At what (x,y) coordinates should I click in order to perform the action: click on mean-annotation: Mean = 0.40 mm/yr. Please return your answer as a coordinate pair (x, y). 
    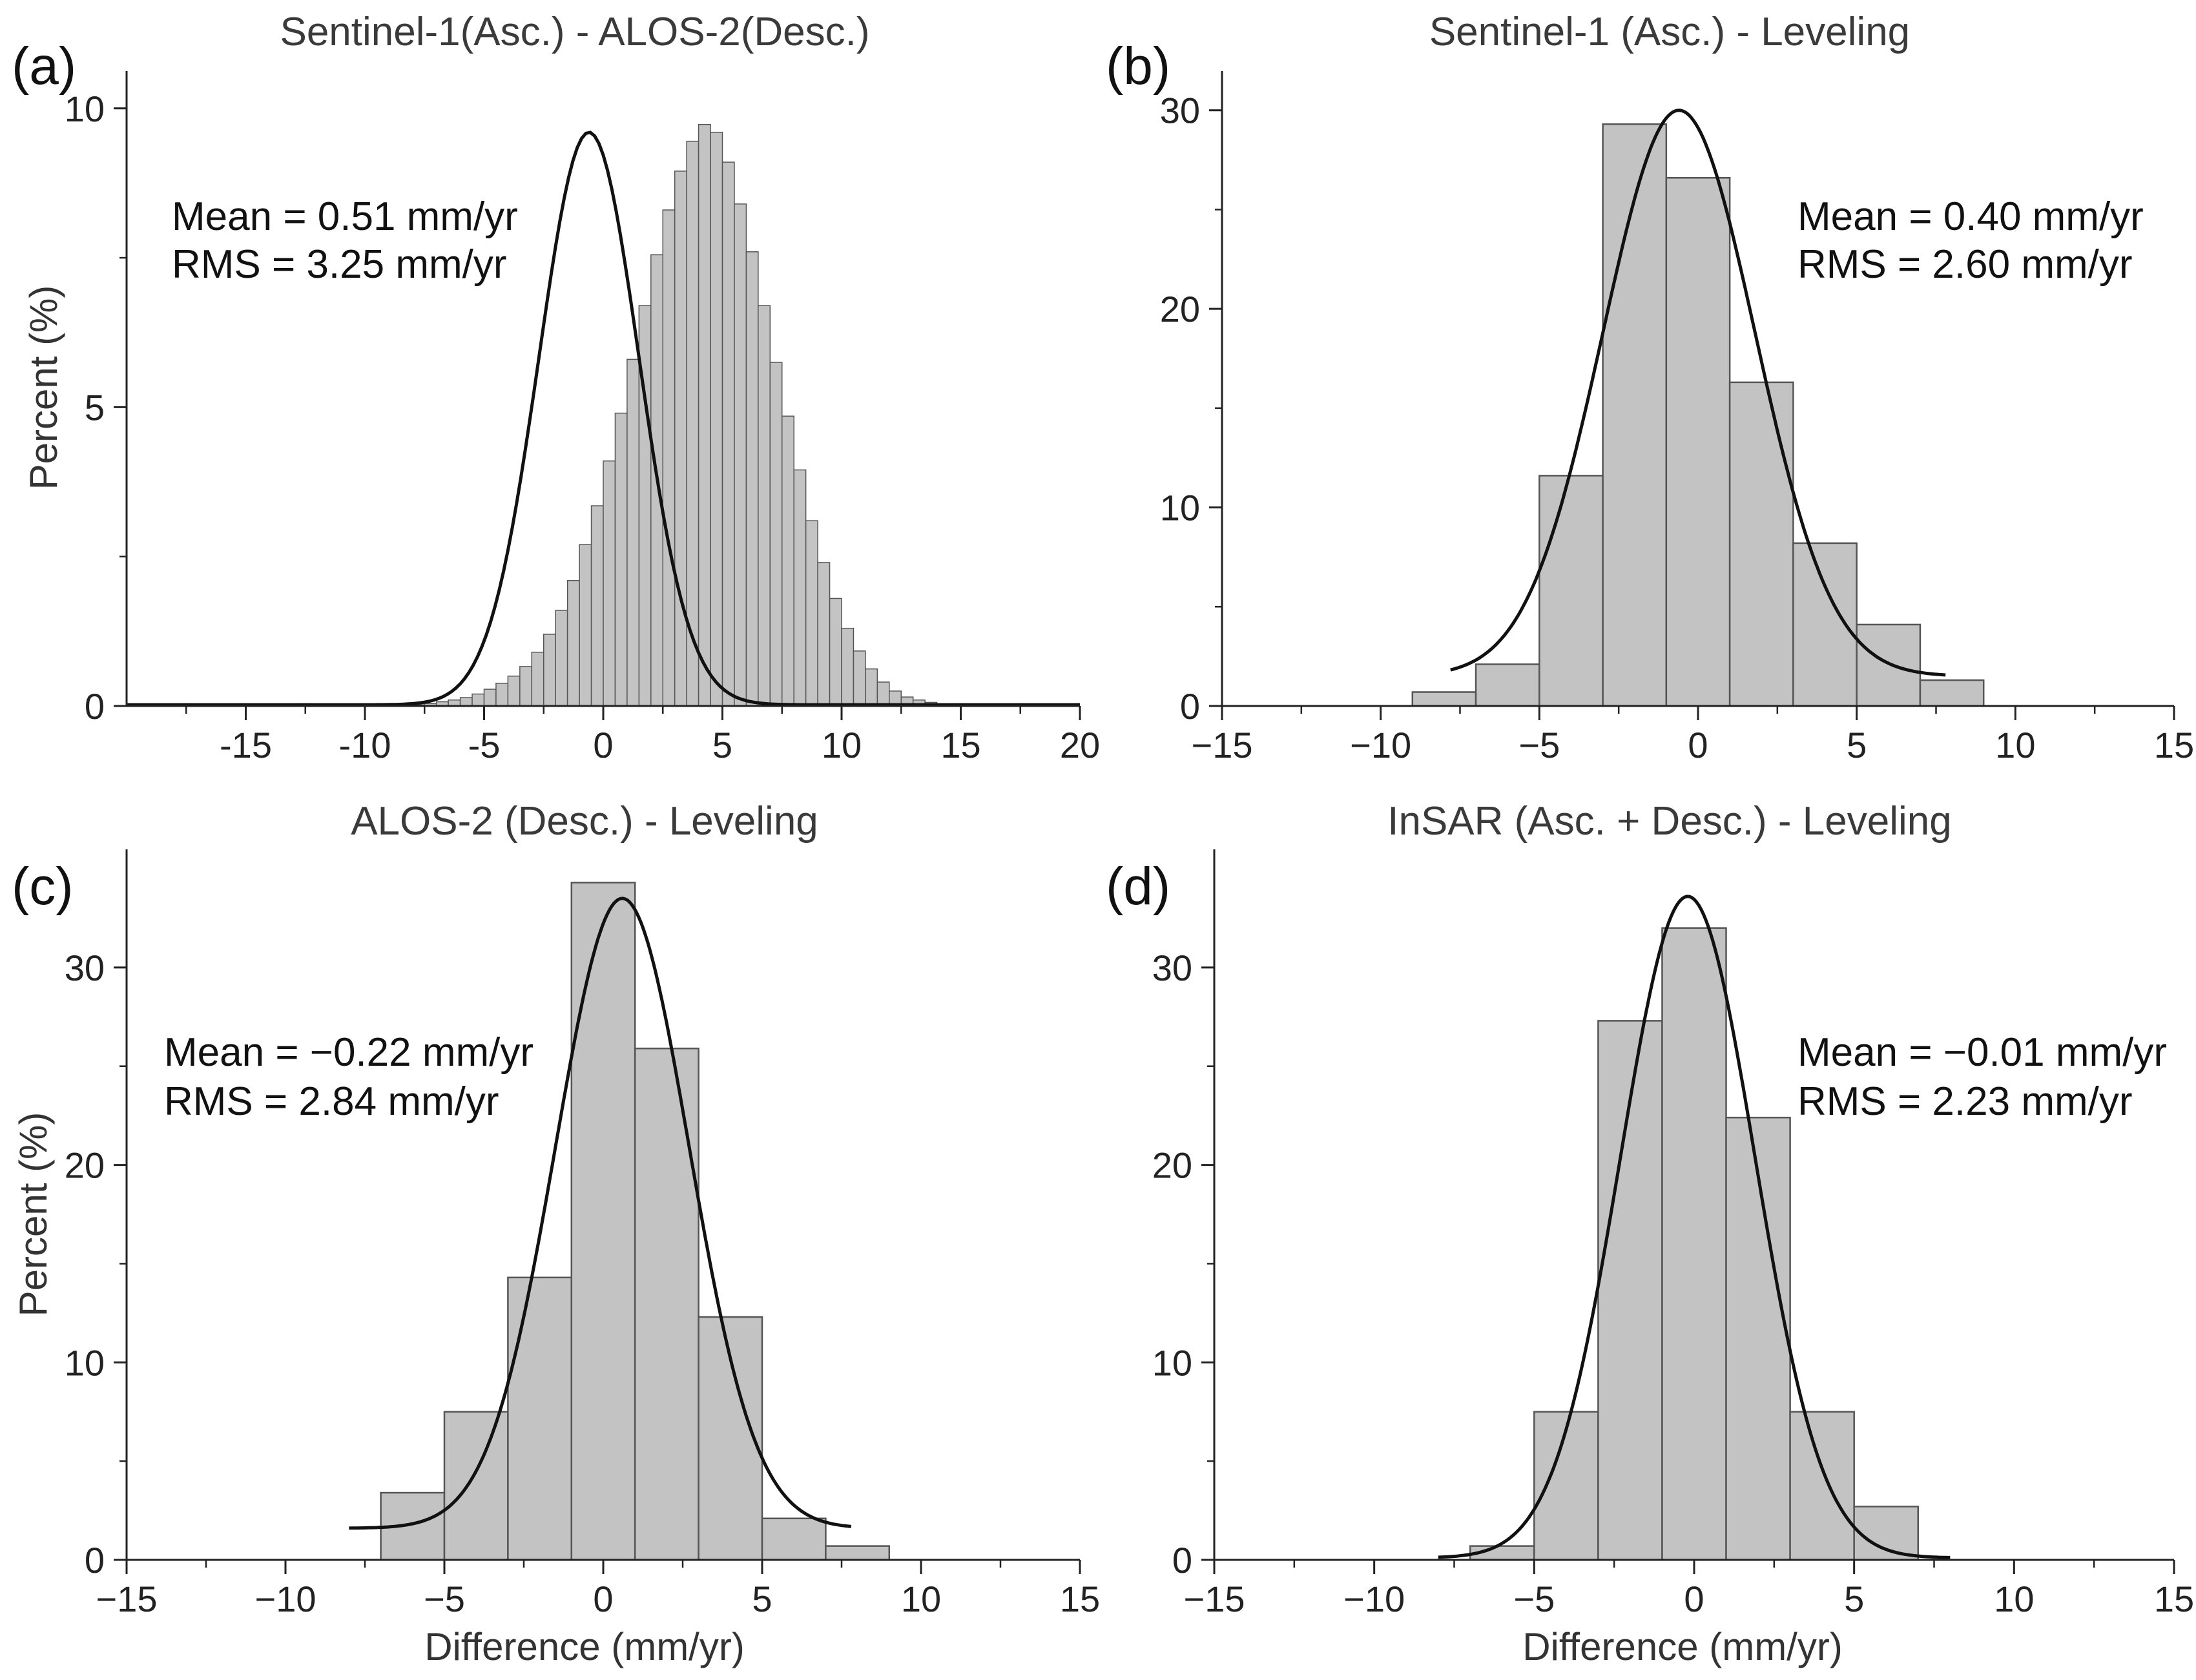
    Looking at the image, I should click on (1971, 216).